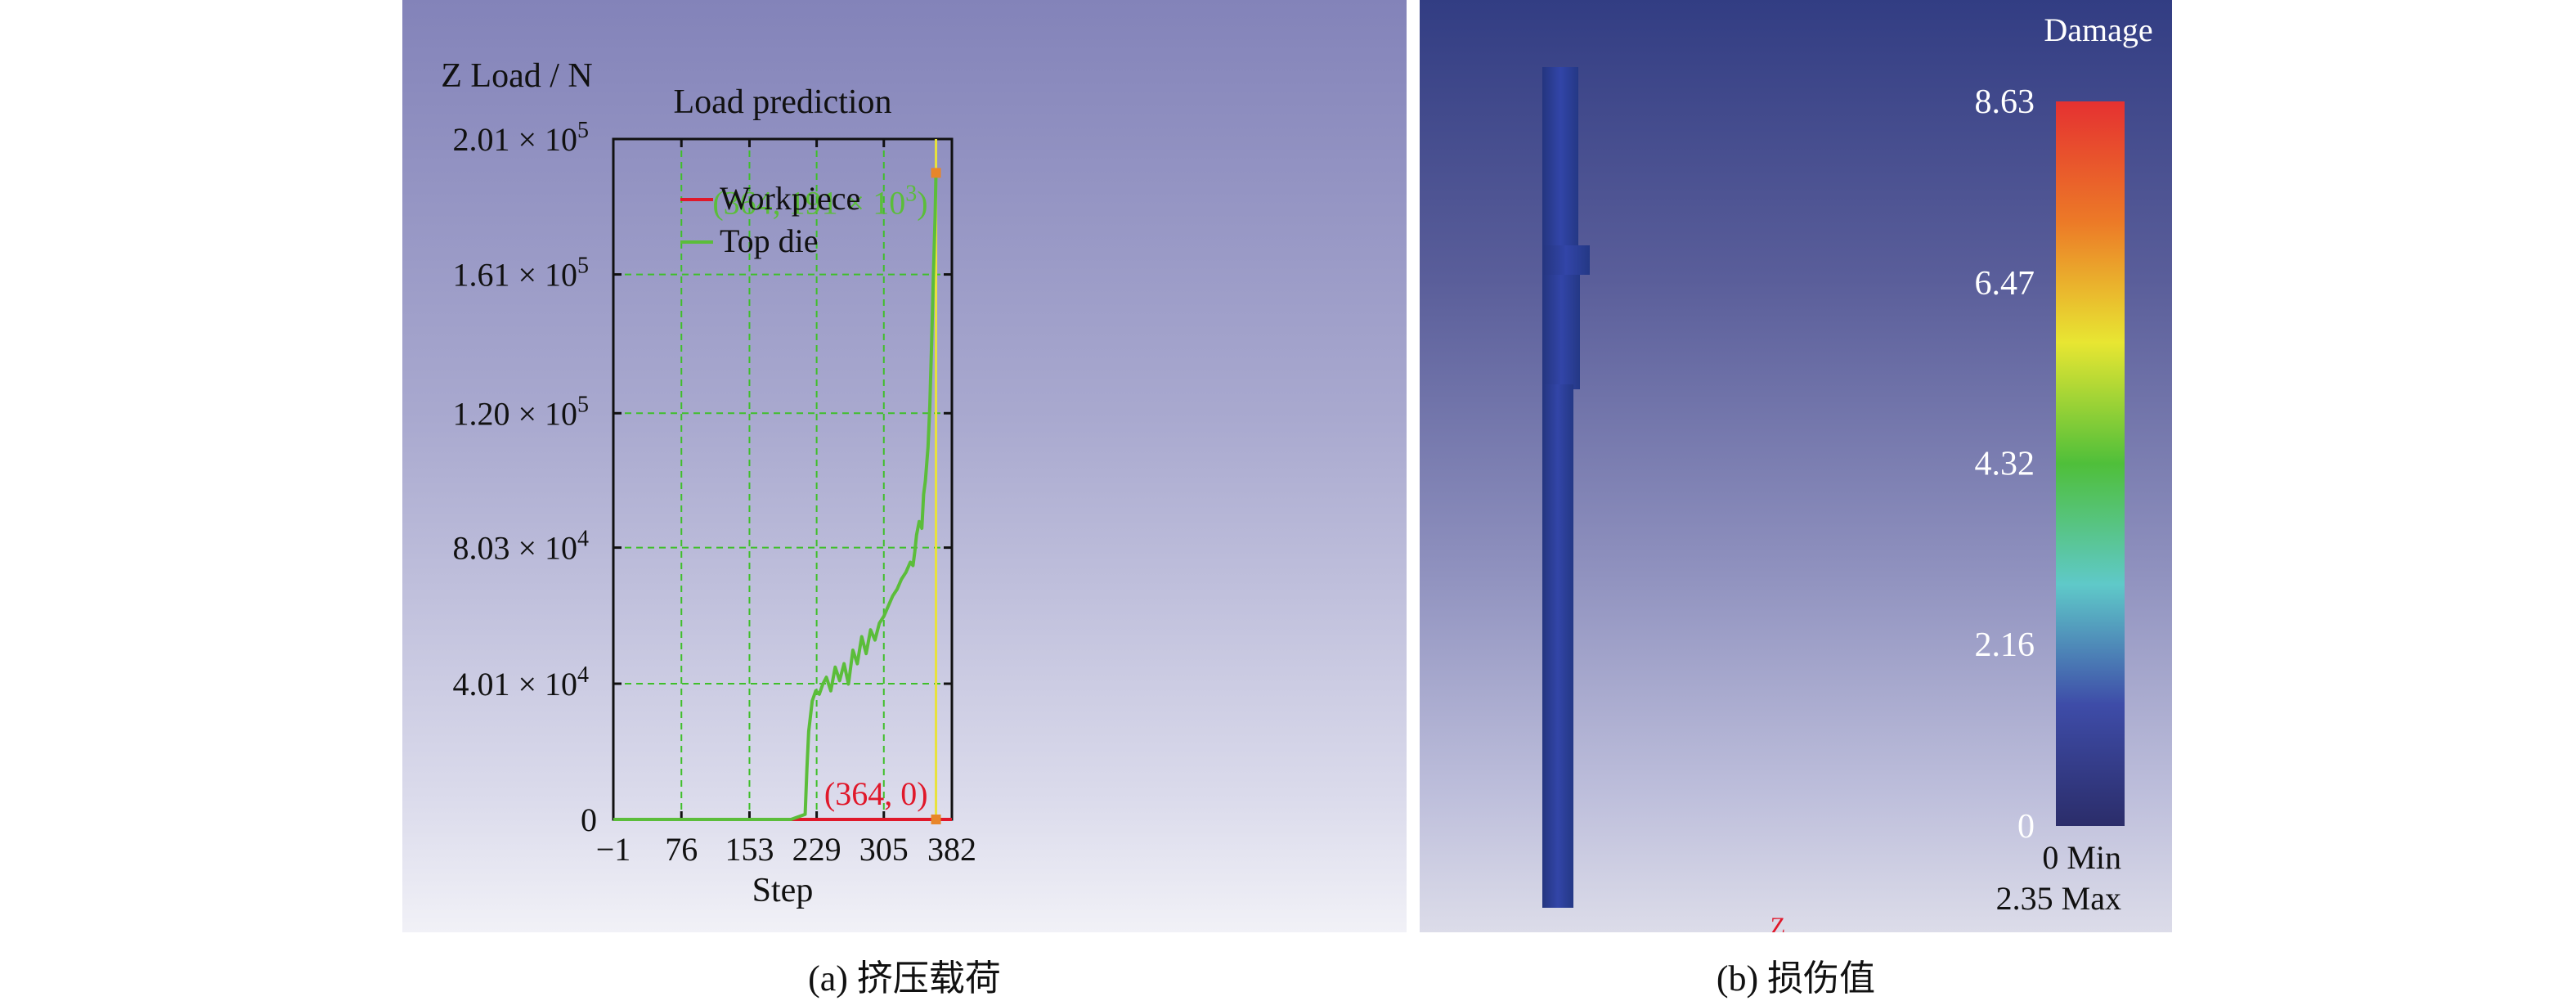 The height and width of the screenshot is (1001, 2576). I want to click on series-top-die, so click(776, 497).